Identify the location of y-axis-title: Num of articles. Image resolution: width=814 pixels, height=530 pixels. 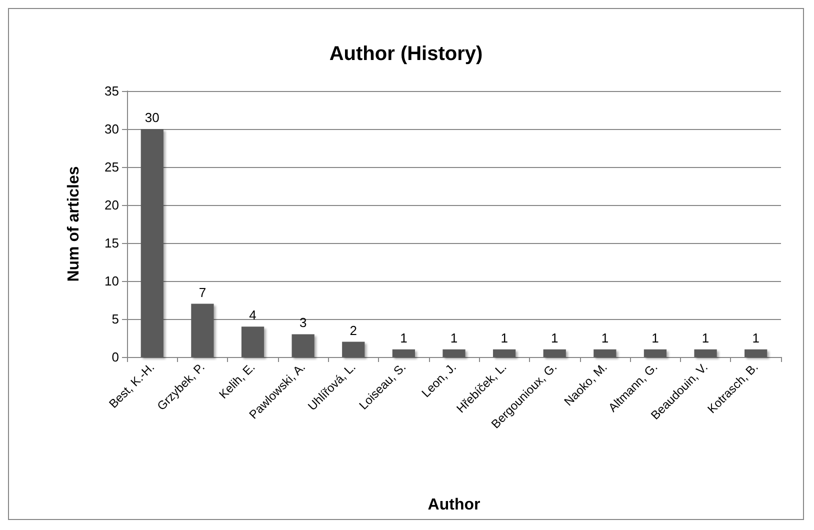
(74, 224).